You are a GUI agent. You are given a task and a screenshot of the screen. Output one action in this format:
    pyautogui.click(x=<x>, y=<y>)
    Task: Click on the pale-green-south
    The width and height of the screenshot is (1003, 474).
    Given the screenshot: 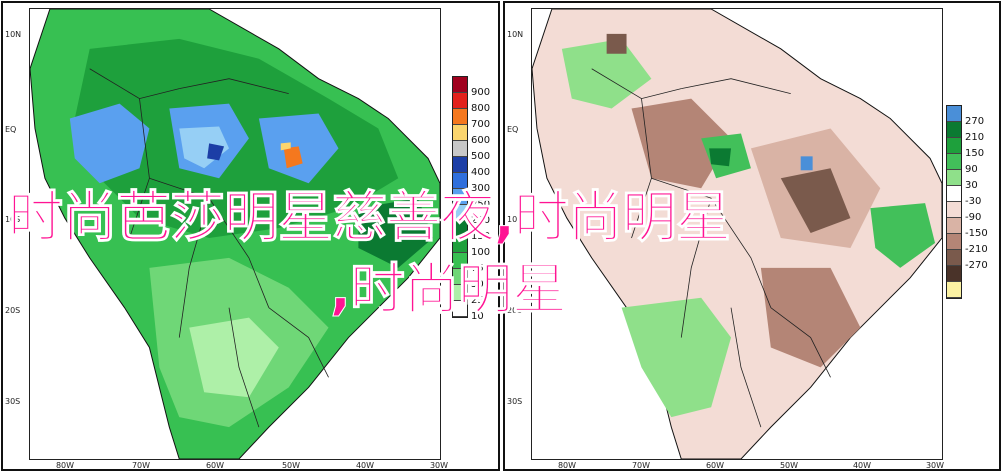 What is the action you would take?
    pyautogui.click(x=234, y=357)
    